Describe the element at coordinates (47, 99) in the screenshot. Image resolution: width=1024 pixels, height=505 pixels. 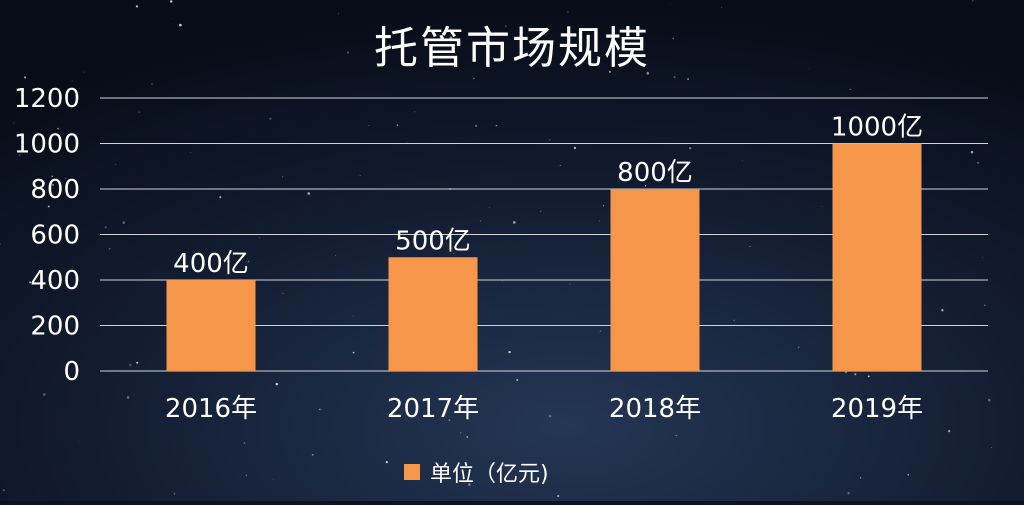
I see `y-tick-label: 1200` at that location.